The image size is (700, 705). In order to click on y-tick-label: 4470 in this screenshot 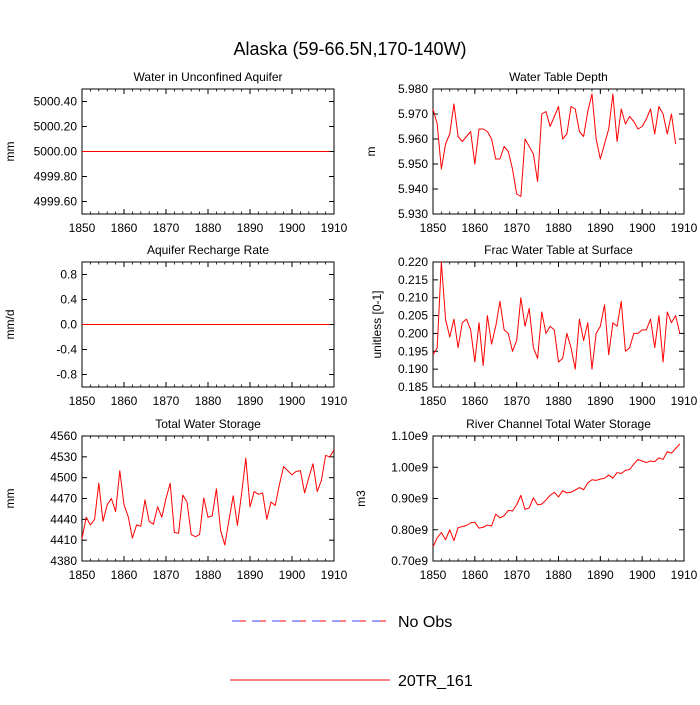, I will do `click(63, 499)`.